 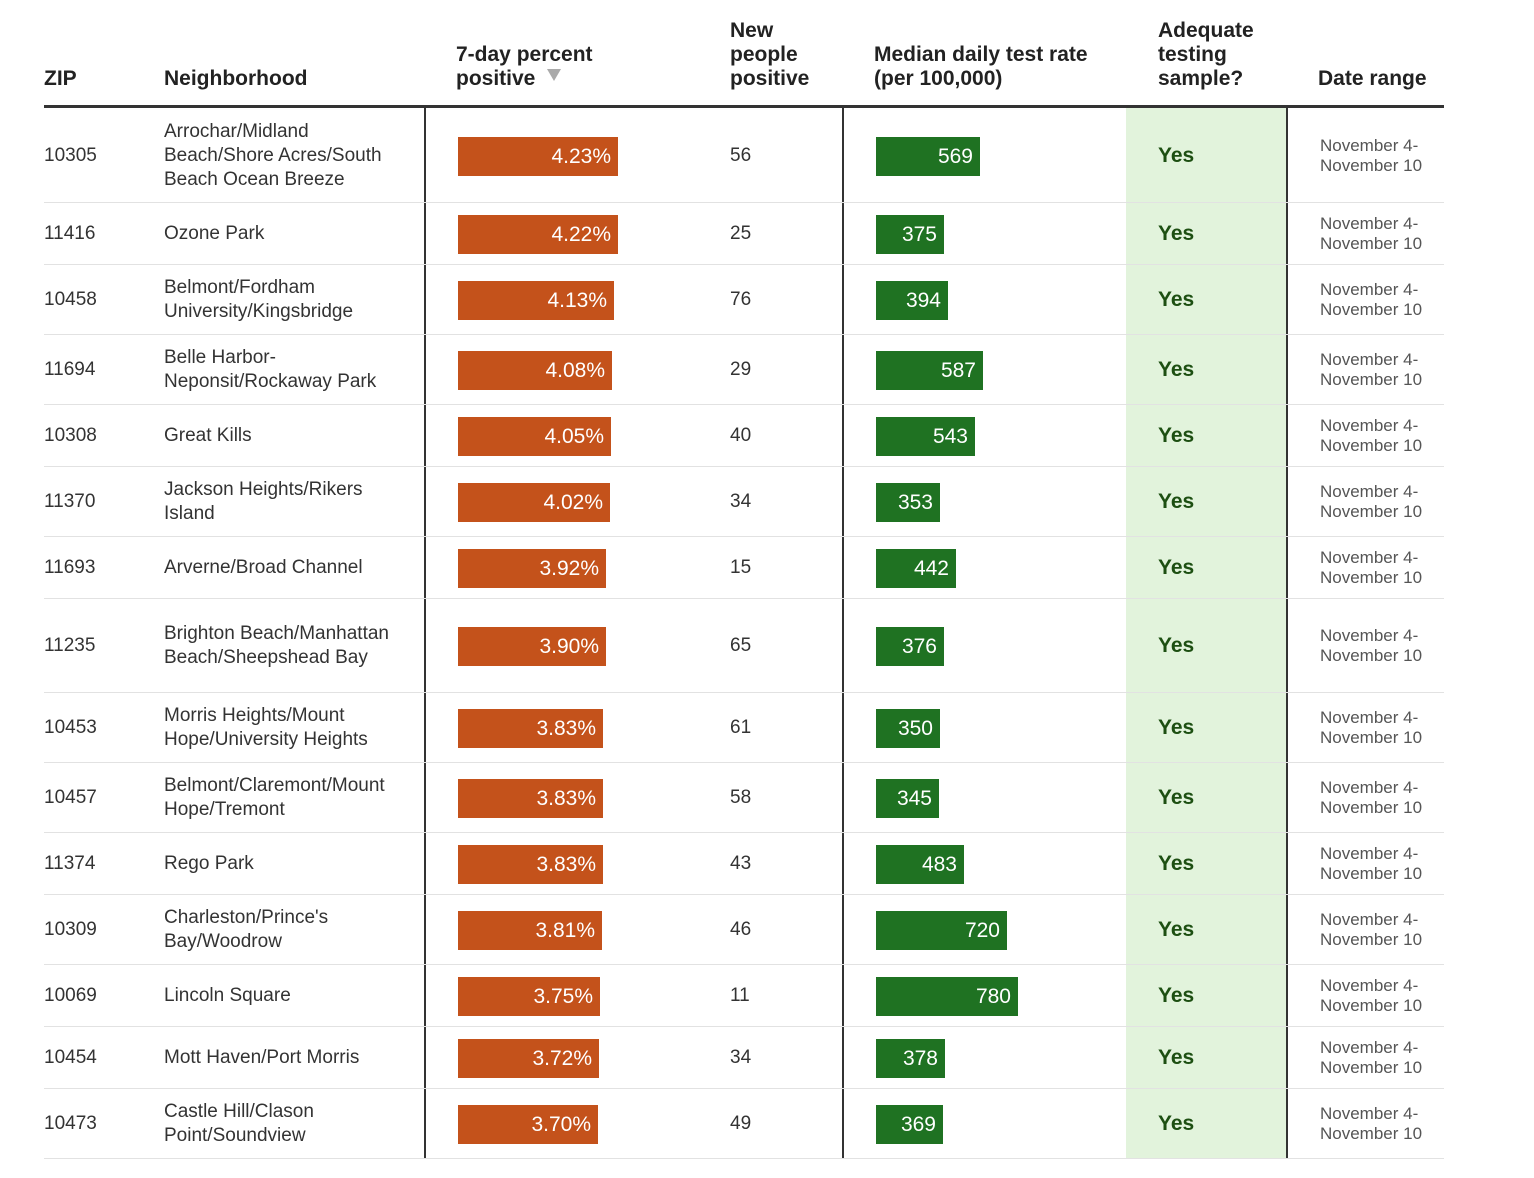 What do you see at coordinates (741, 929) in the screenshot?
I see `new-people-positive-cell: 46` at bounding box center [741, 929].